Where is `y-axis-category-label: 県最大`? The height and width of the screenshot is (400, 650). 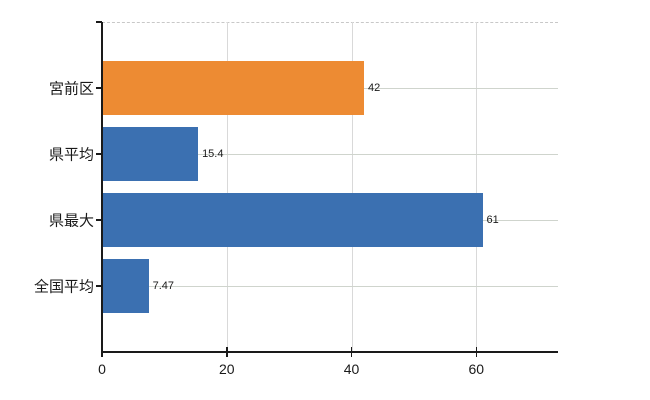
y-axis-category-label: 県最大 is located at coordinates (71, 221).